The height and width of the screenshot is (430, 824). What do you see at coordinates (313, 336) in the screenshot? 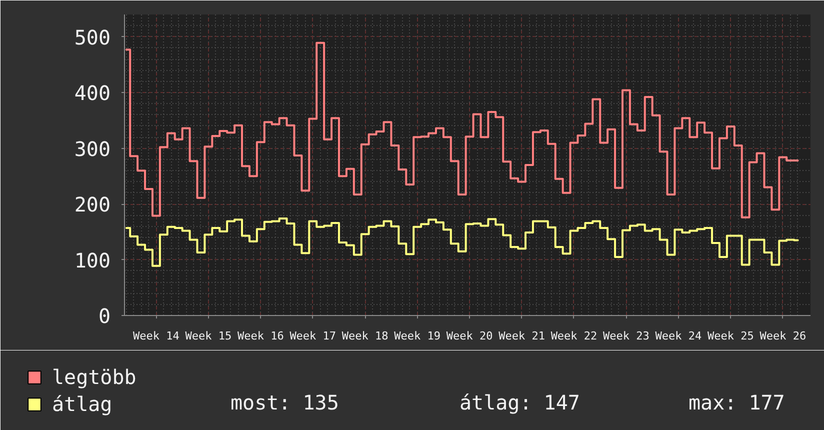
I see `x-tick-label: Week 17` at bounding box center [313, 336].